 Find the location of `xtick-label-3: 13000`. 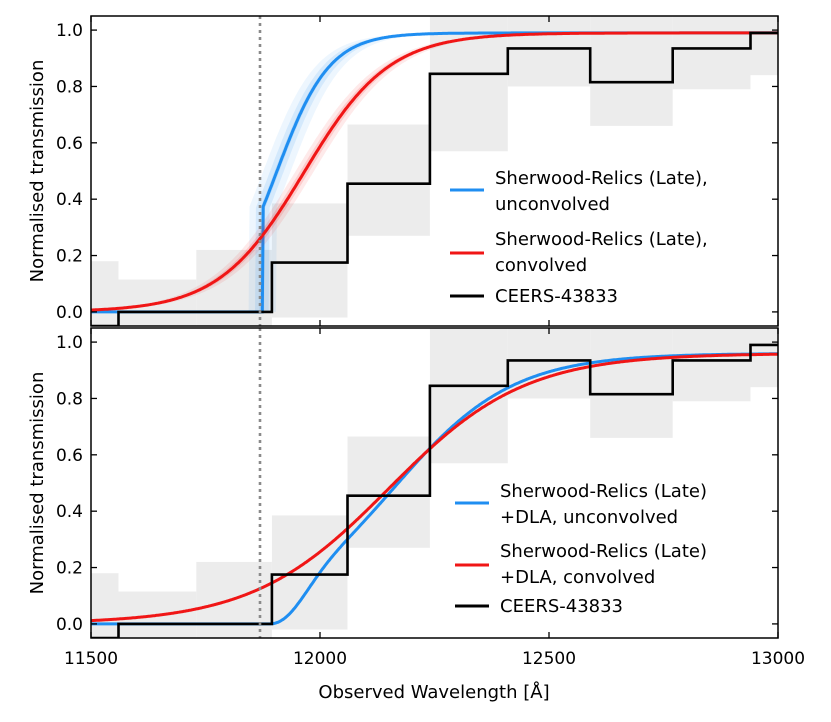

xtick-label-3: 13000 is located at coordinates (778, 659).